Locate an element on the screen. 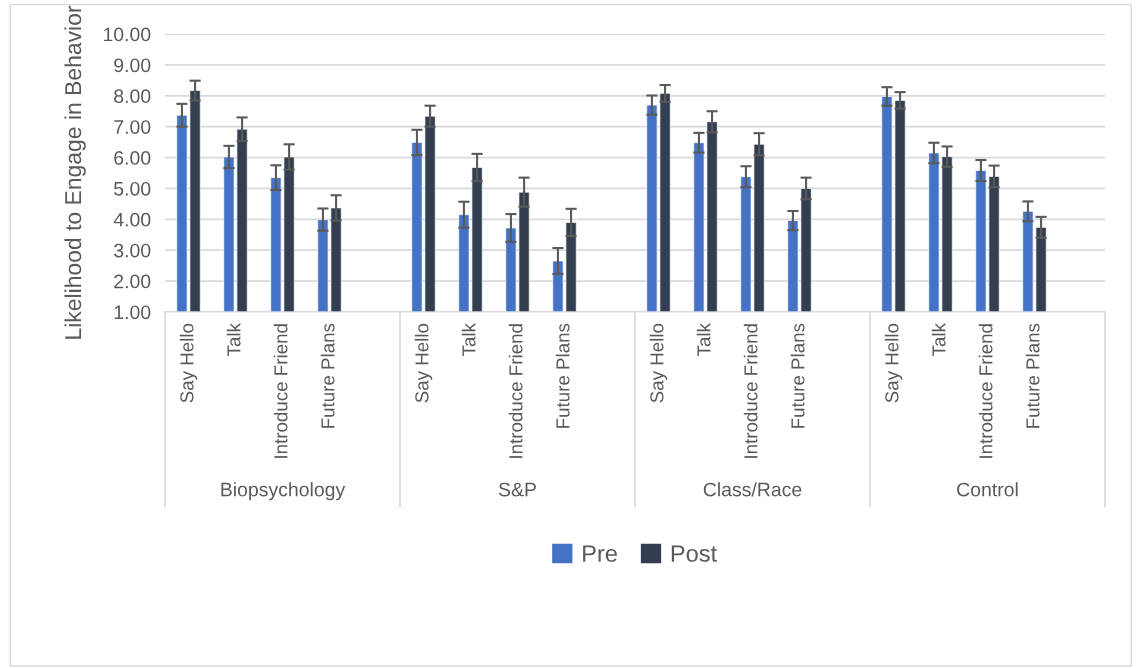 The image size is (1138, 668). legend-label: Pre is located at coordinates (600, 553).